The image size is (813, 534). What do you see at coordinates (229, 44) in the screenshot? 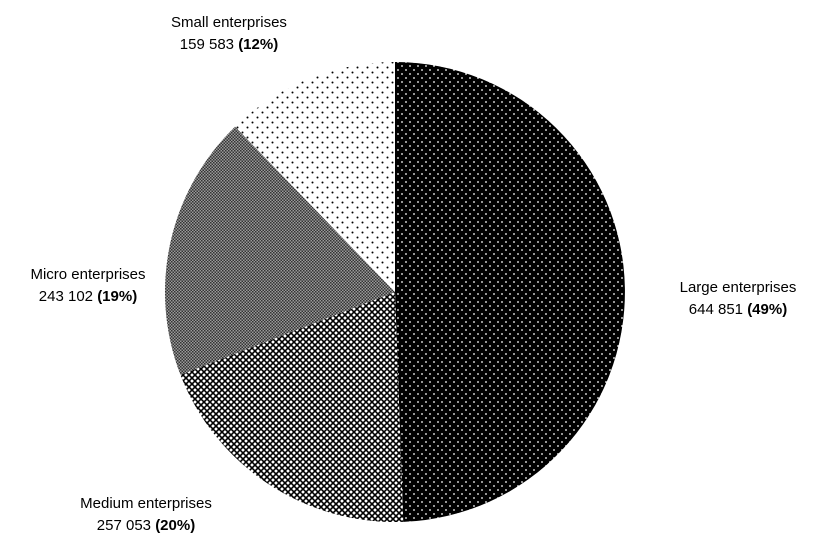
I see `slice-label-small-value: 159 583 (12%)` at bounding box center [229, 44].